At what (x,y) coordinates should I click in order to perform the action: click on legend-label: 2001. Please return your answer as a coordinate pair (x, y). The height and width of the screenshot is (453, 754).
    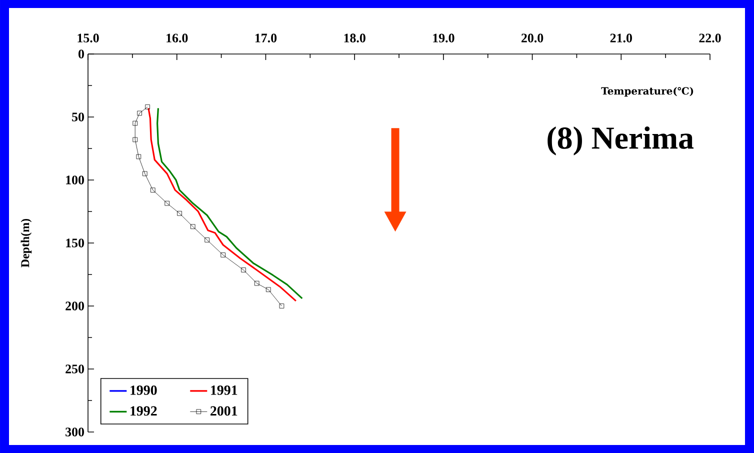
    Looking at the image, I should click on (224, 411).